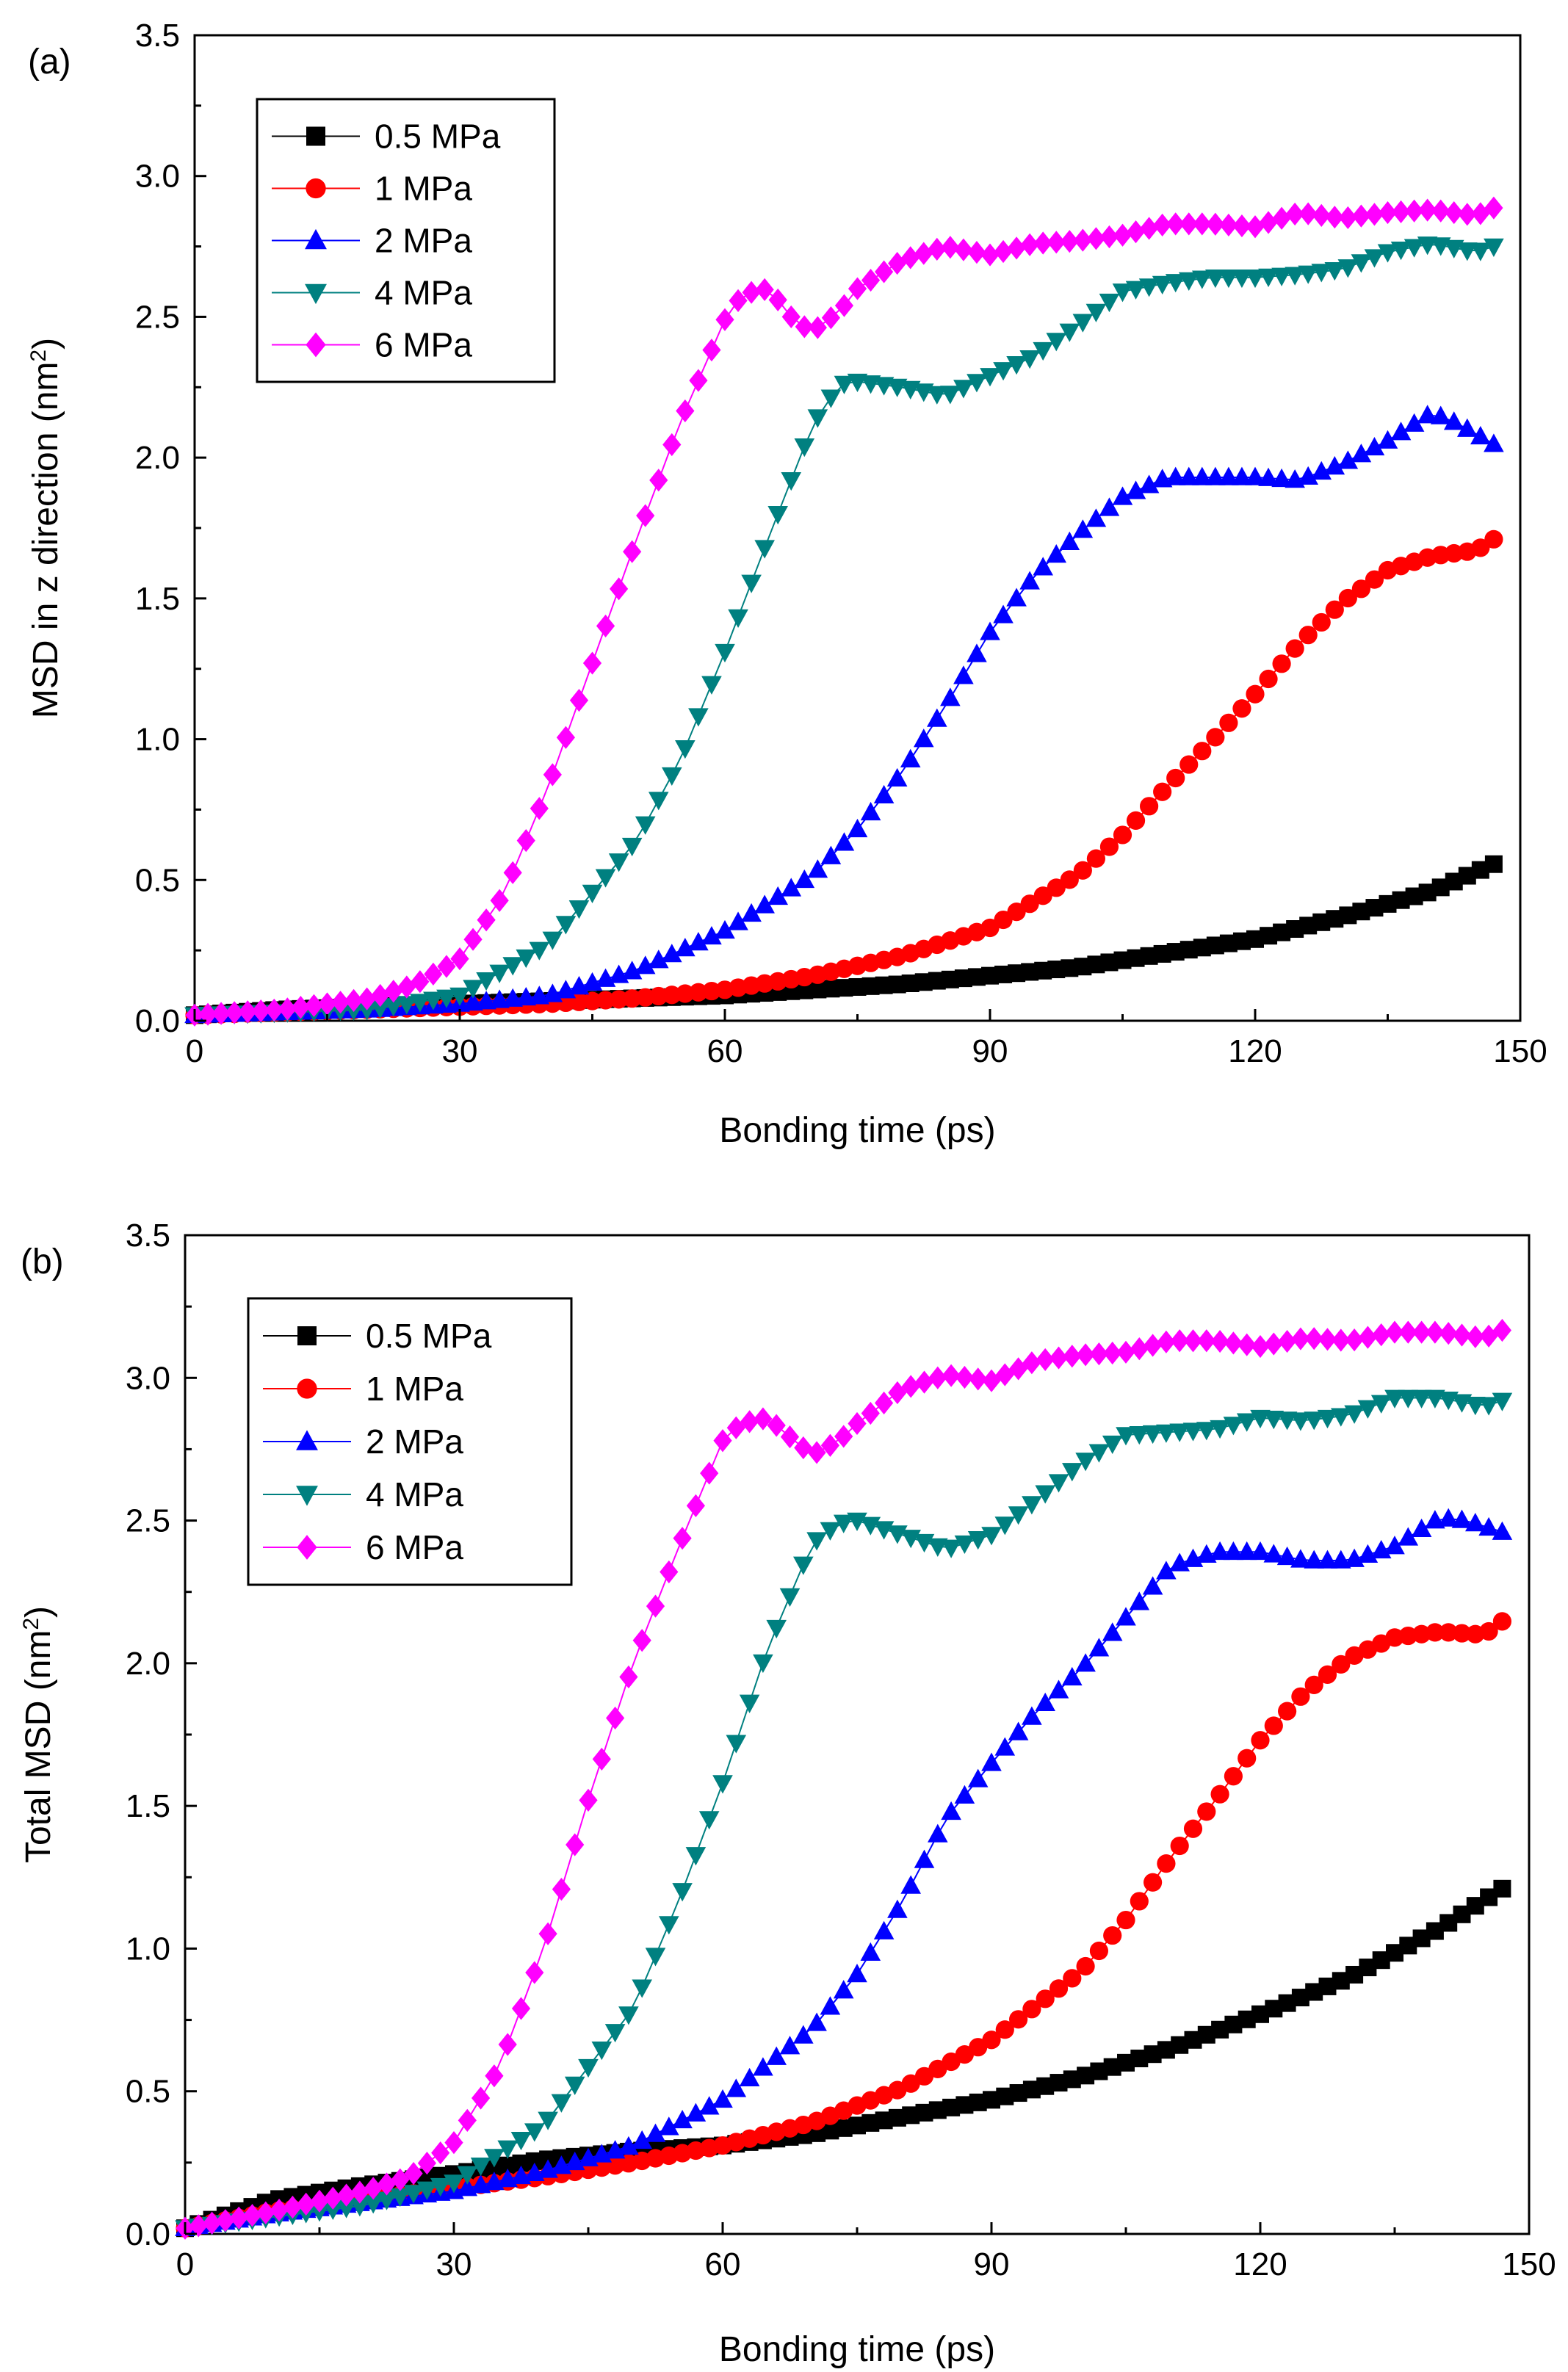 The height and width of the screenshot is (2372, 1568). Describe the element at coordinates (454, 2264) in the screenshot. I see `panel-b-x-tick-label-1: 30` at that location.